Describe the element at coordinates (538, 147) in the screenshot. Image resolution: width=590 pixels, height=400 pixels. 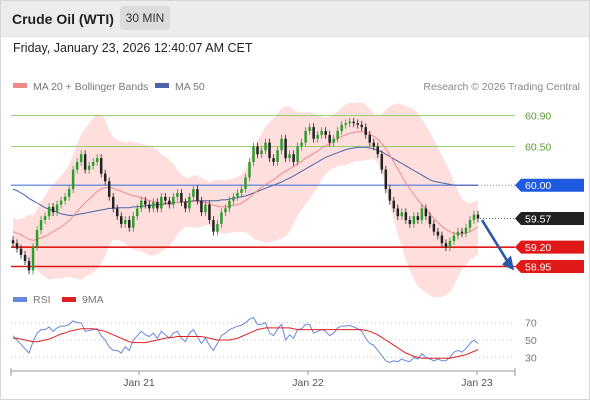
I see `resistance-label: 60.50` at that location.